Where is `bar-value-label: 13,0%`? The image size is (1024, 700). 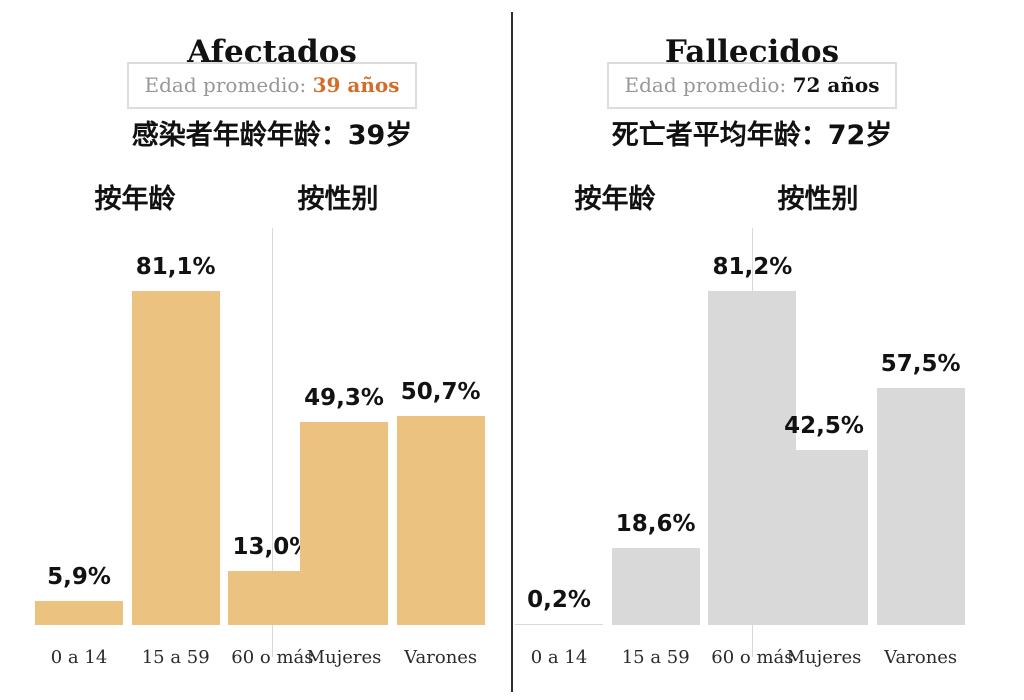 bar-value-label: 13,0% is located at coordinates (272, 547).